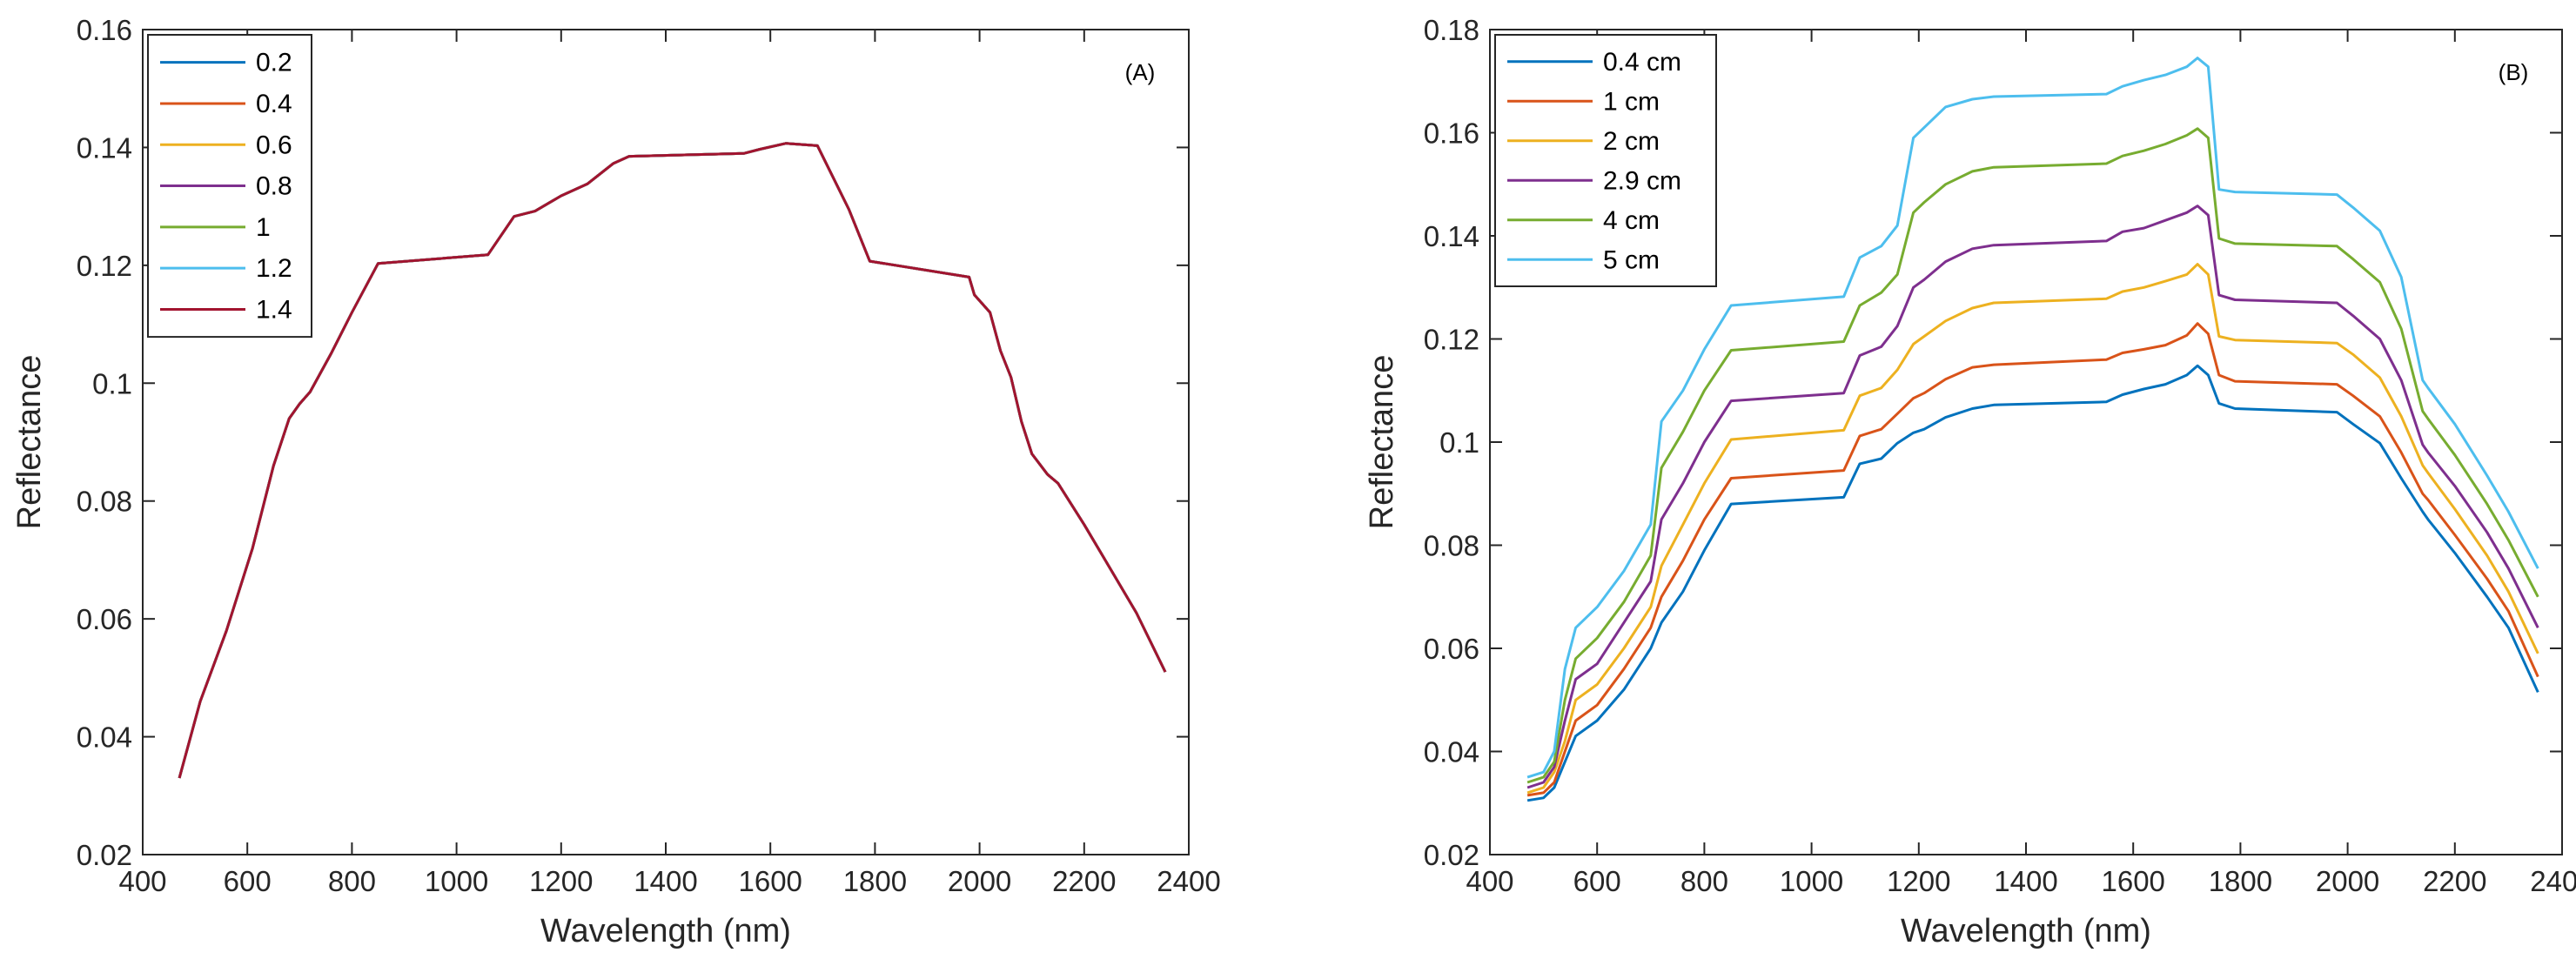  What do you see at coordinates (2514, 72) in the screenshot?
I see `panel-label: (B)` at bounding box center [2514, 72].